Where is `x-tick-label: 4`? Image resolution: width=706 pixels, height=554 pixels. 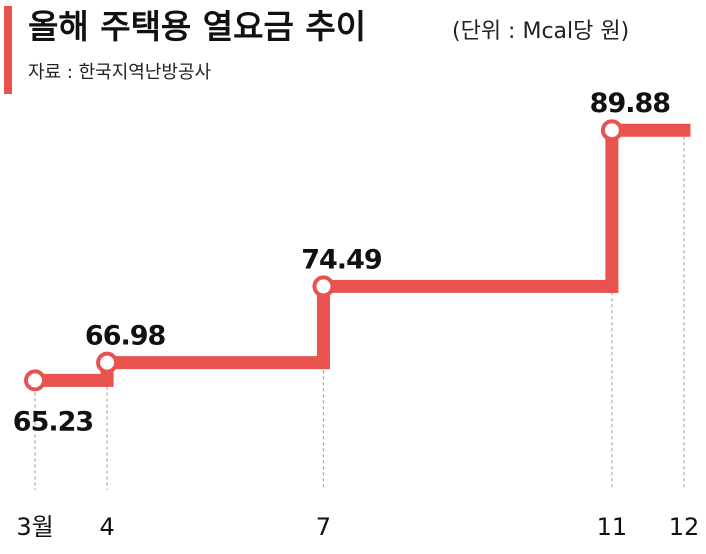 x-tick-label: 4 is located at coordinates (106, 527).